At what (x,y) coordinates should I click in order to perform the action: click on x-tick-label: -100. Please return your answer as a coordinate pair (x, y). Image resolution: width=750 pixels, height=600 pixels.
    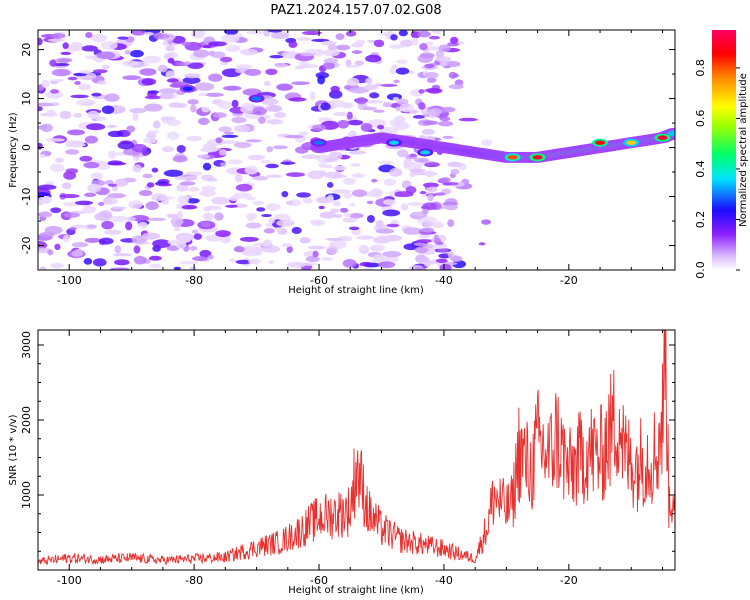
    Looking at the image, I should click on (69, 580).